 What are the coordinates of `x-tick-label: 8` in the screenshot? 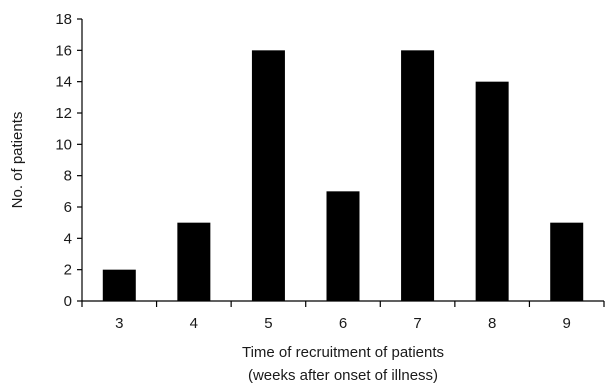 It's located at (492, 323).